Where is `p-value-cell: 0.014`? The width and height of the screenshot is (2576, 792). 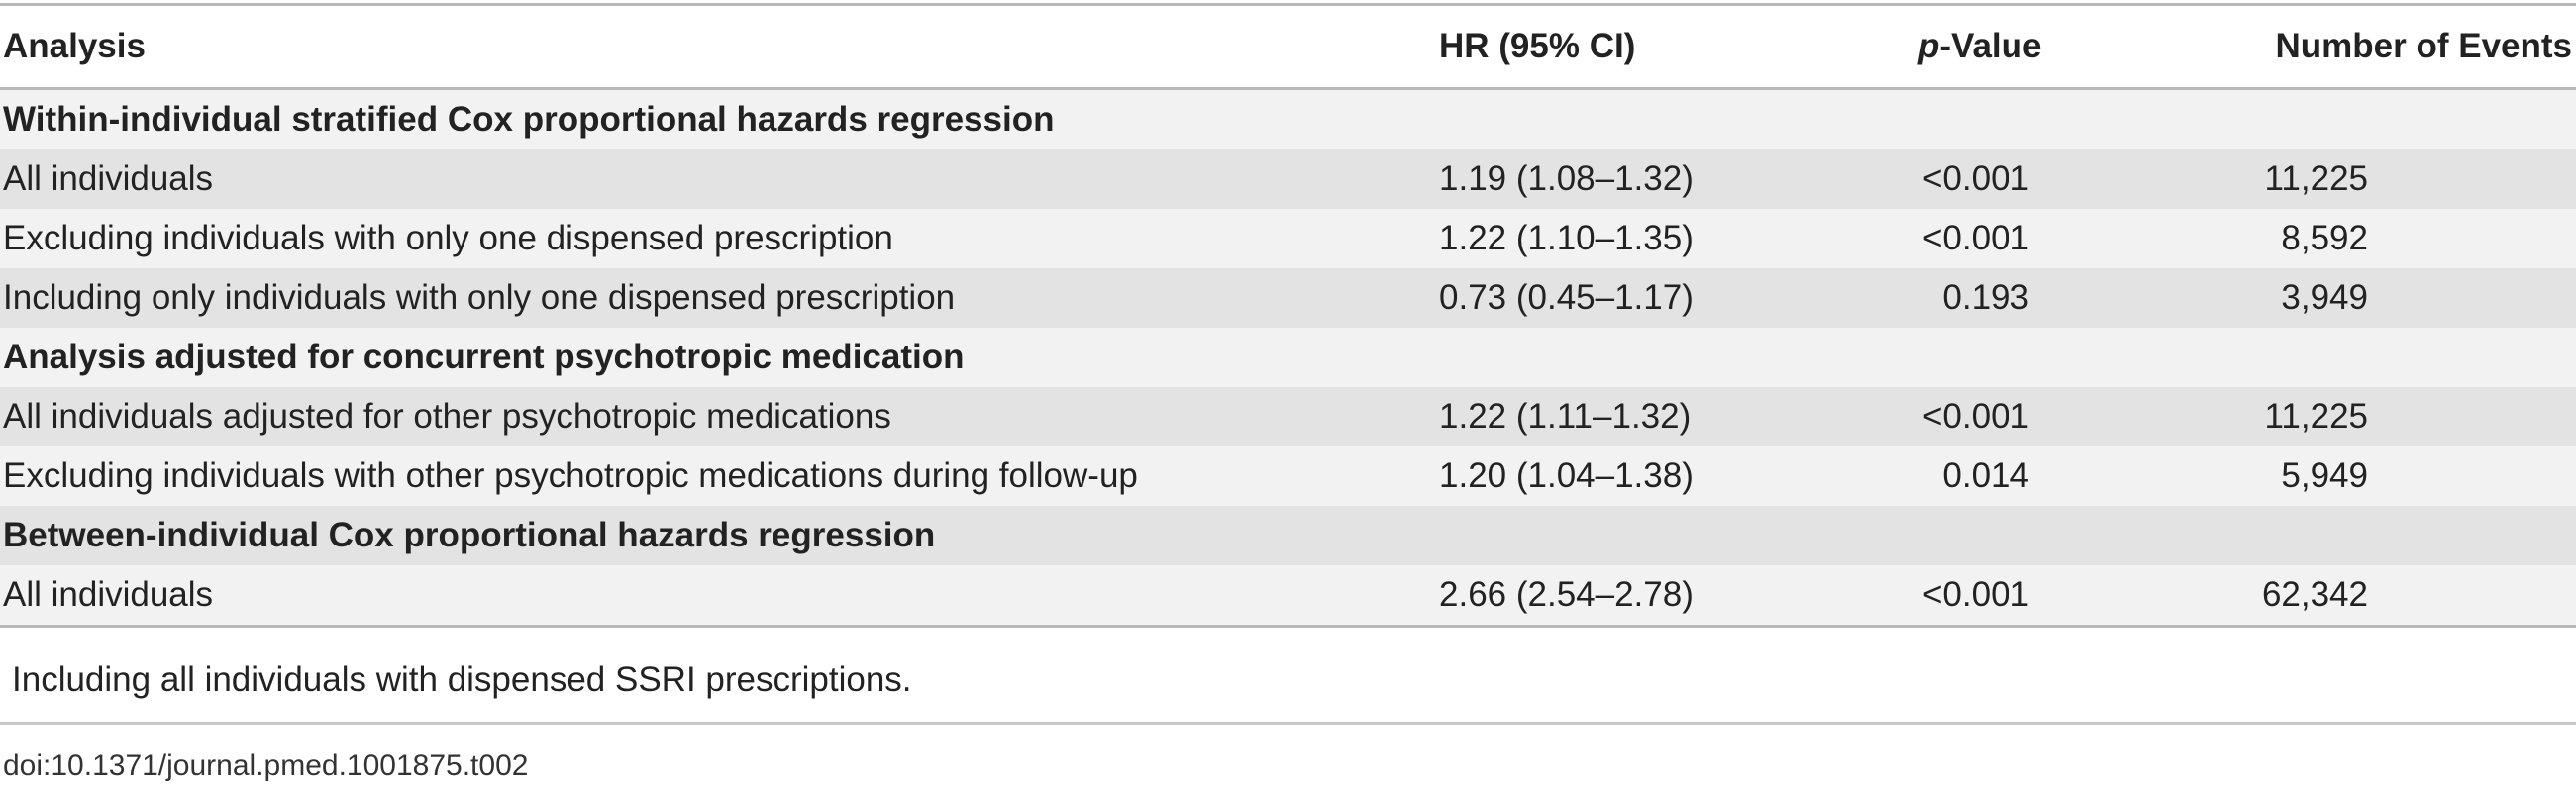 p-value-cell: 0.014 is located at coordinates (1985, 475).